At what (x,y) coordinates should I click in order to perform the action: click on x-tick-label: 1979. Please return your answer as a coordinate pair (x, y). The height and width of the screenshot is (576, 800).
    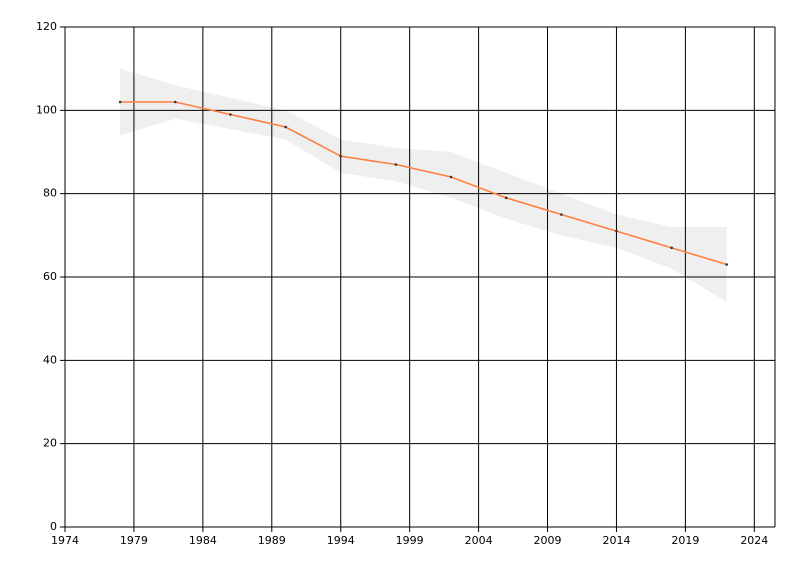
    Looking at the image, I should click on (134, 540).